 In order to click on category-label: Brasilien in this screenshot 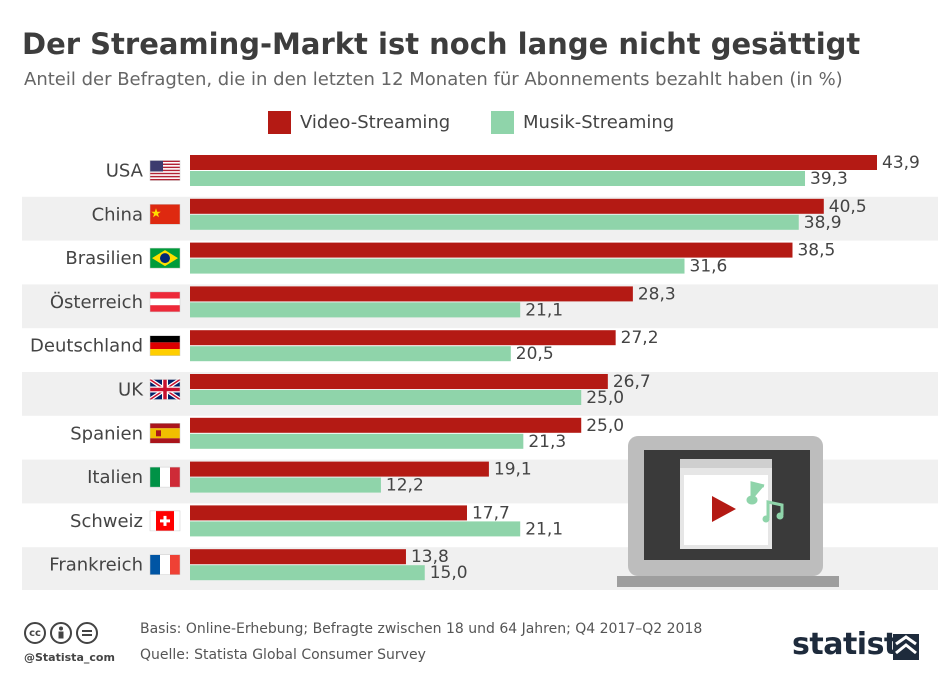, I will do `click(104, 258)`.